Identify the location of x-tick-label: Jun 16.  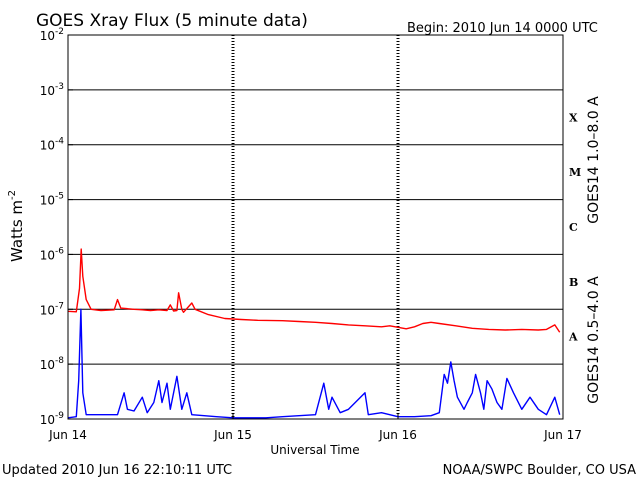
(397, 435).